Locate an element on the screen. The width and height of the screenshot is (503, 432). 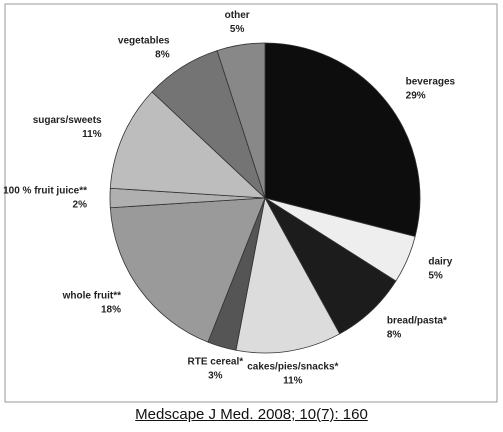
slice-label: 100 % fruit juice** is located at coordinates (45, 191).